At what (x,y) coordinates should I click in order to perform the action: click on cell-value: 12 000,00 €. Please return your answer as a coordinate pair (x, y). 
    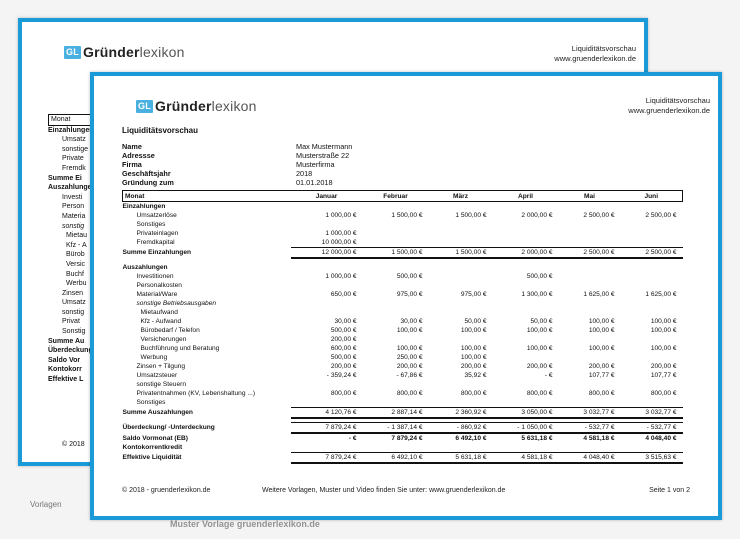
    Looking at the image, I should click on (326, 253).